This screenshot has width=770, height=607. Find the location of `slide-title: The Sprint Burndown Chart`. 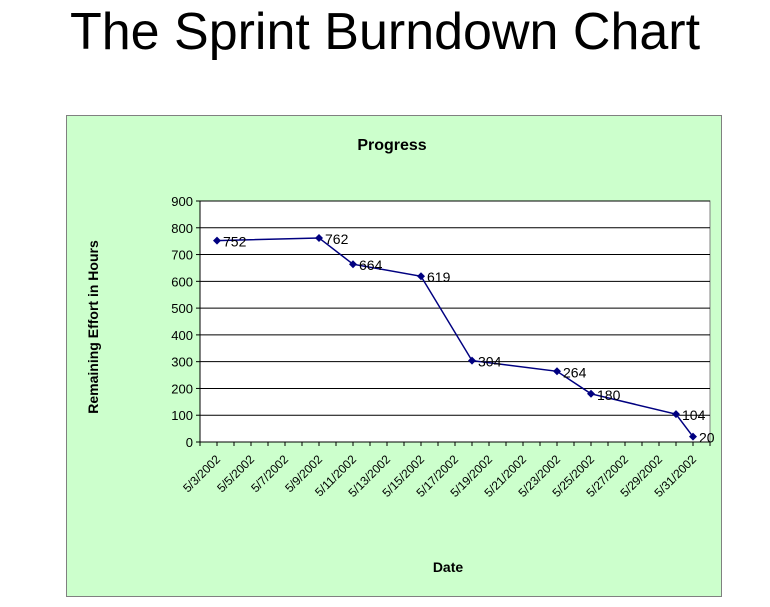

slide-title: The Sprint Burndown Chart is located at coordinates (385, 32).